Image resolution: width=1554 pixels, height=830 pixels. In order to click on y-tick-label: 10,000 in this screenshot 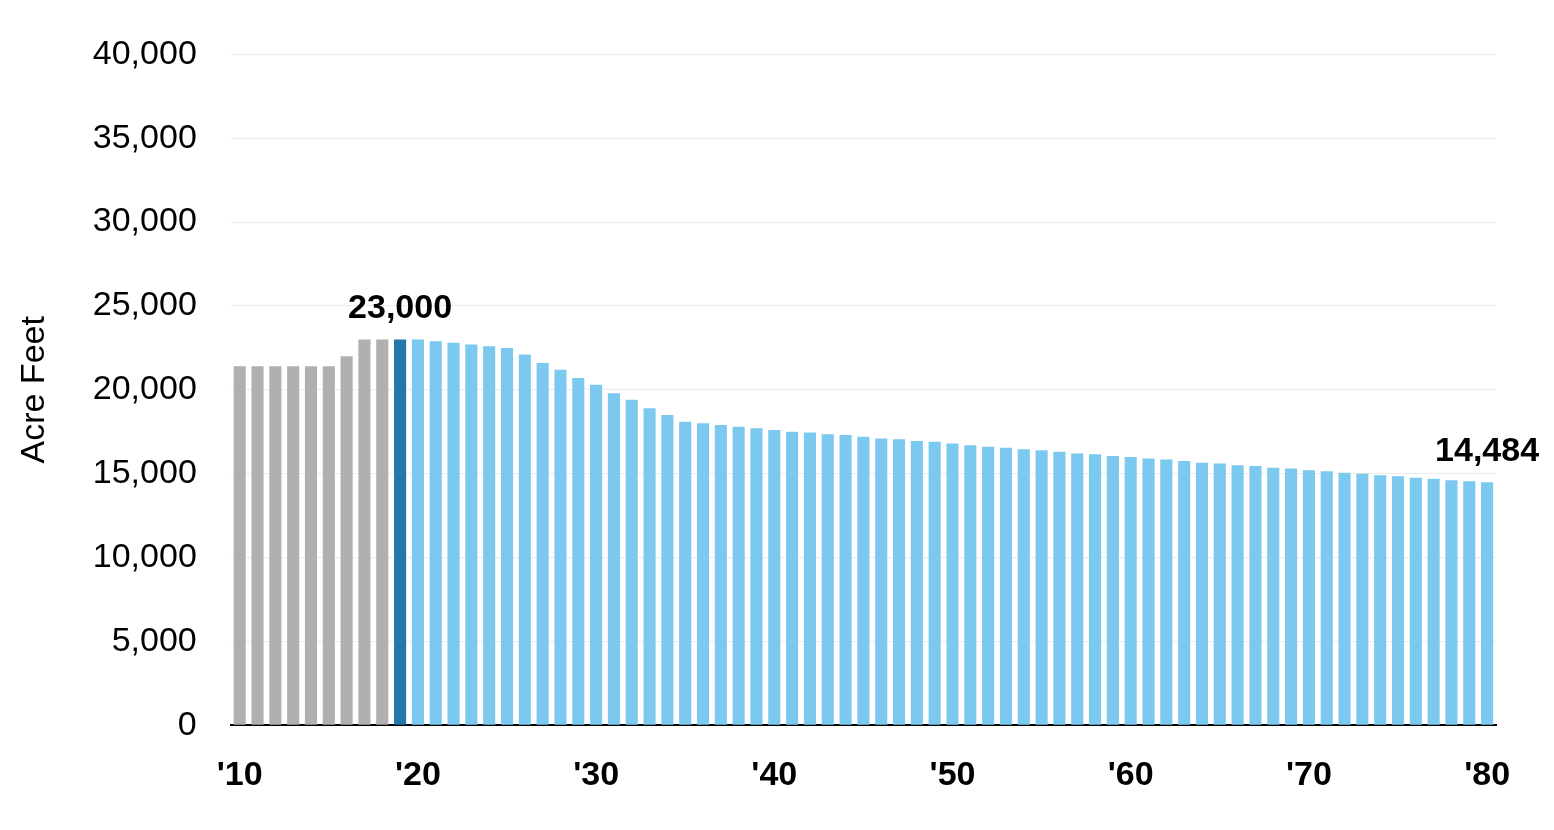, I will do `click(144, 554)`.